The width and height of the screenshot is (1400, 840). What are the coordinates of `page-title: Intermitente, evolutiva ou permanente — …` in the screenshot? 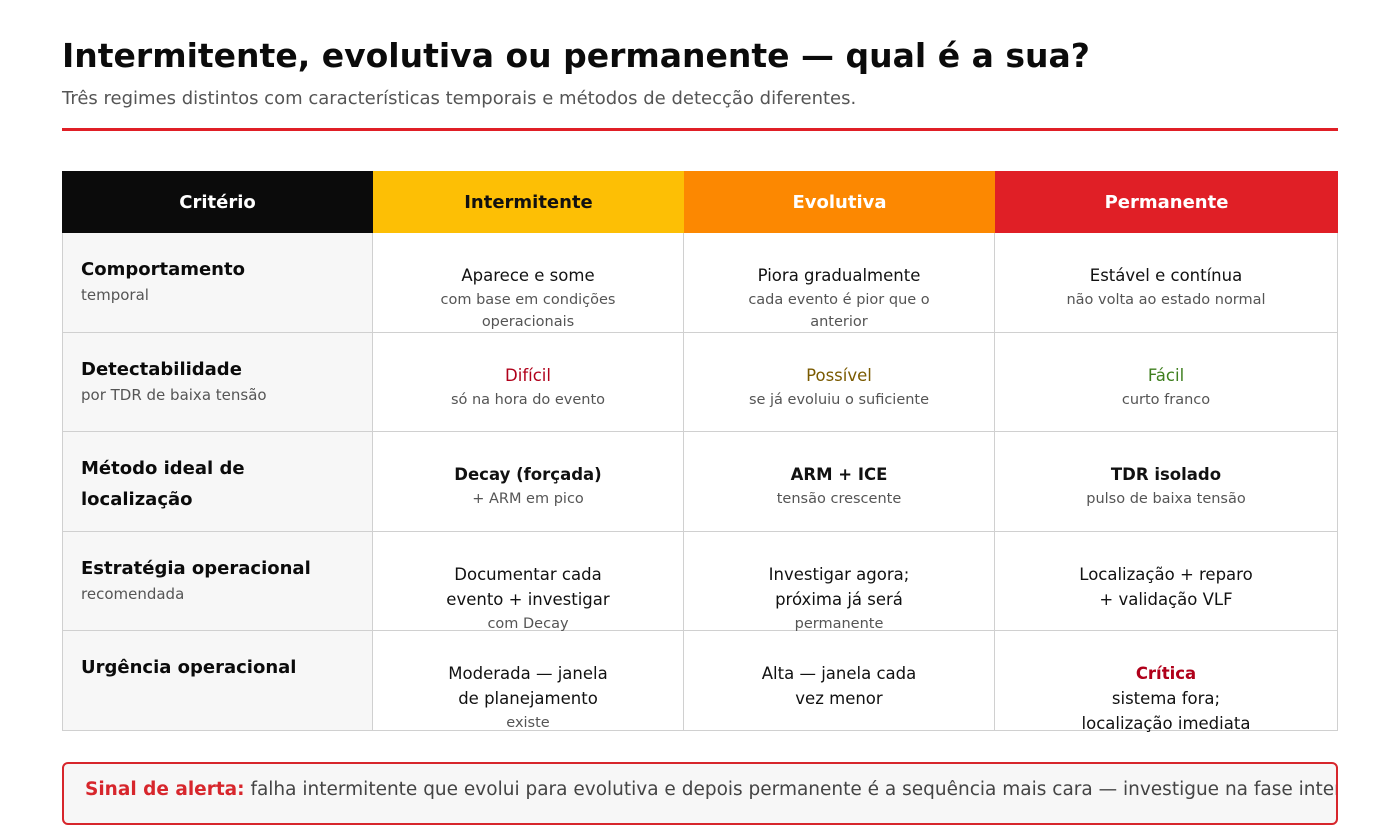 It's located at (576, 55).